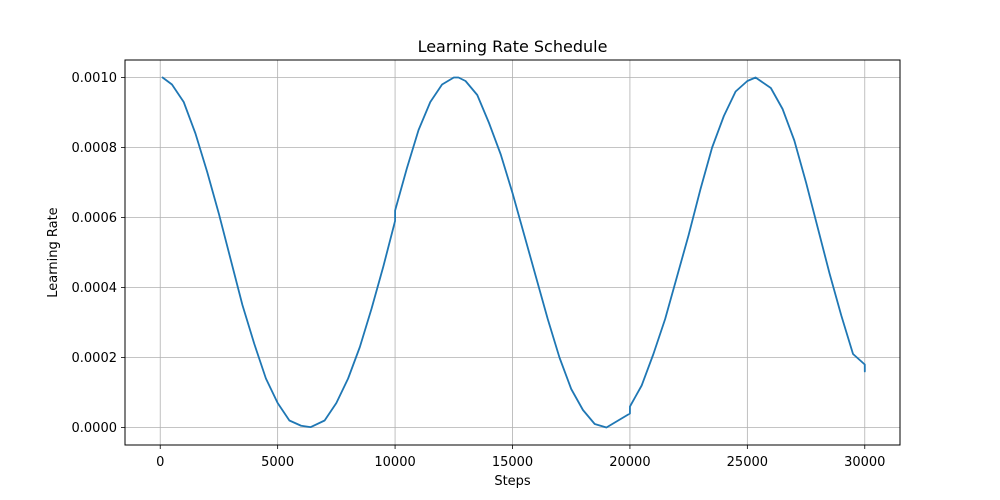  I want to click on chart-title: Learning Rate Schedule, so click(513, 46).